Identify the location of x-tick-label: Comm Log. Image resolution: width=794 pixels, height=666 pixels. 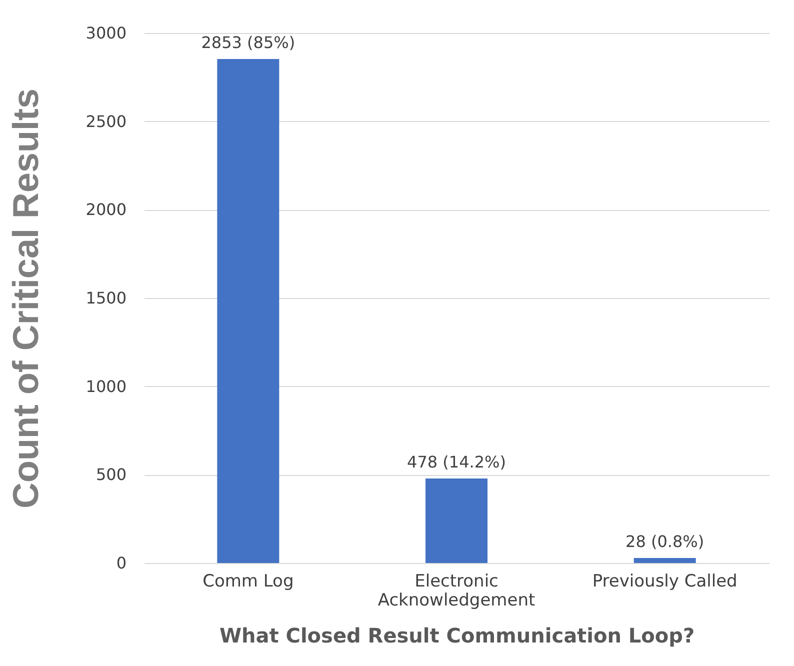
(248, 582).